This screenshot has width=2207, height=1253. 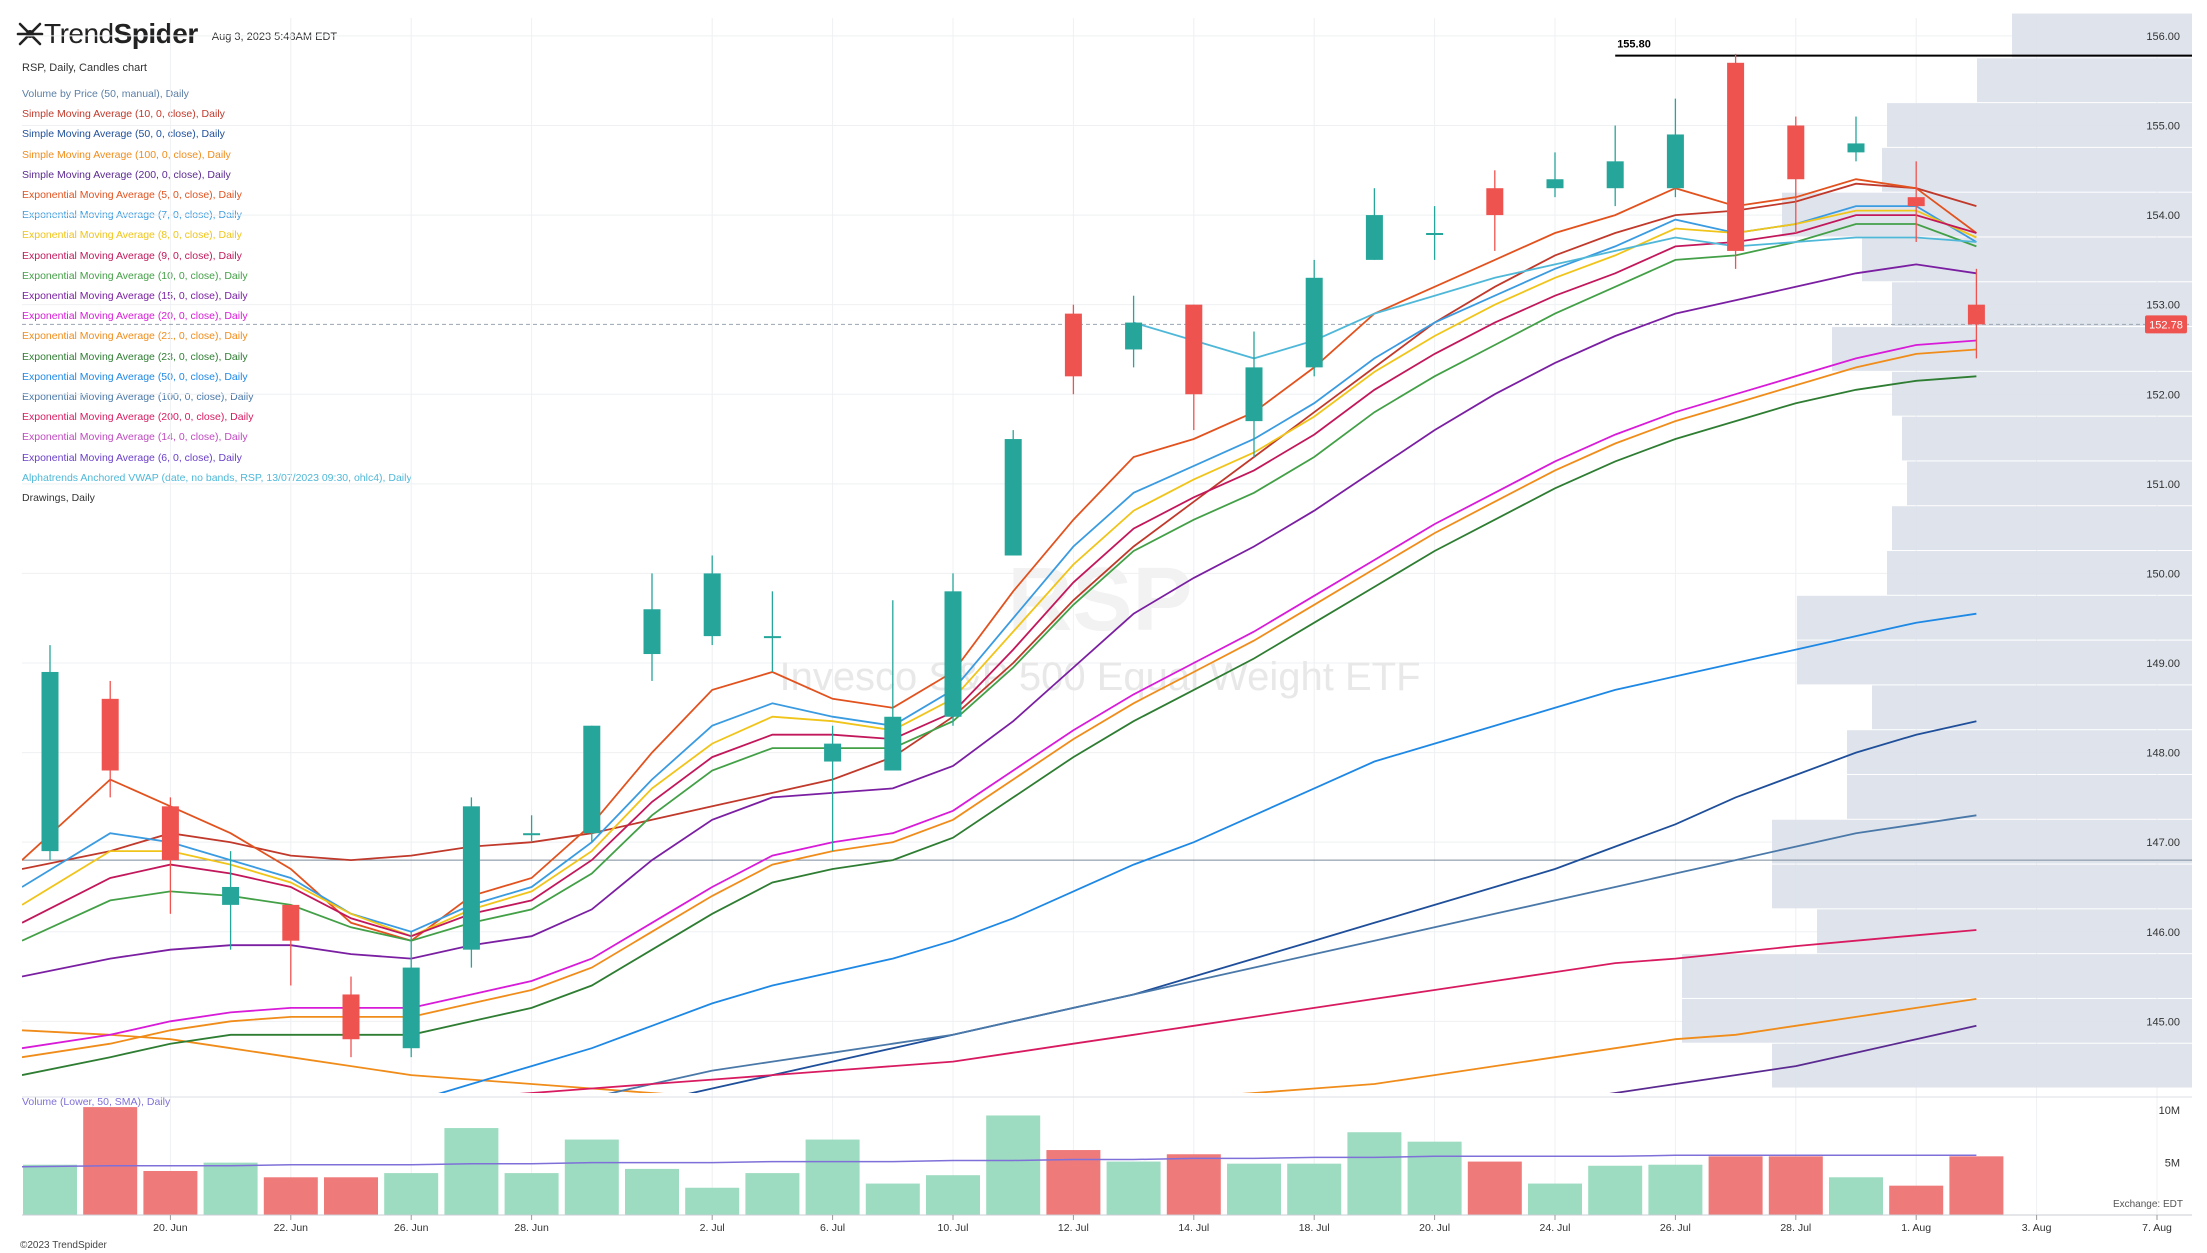 What do you see at coordinates (2163, 1022) in the screenshot?
I see `price-tick-label: 145.00` at bounding box center [2163, 1022].